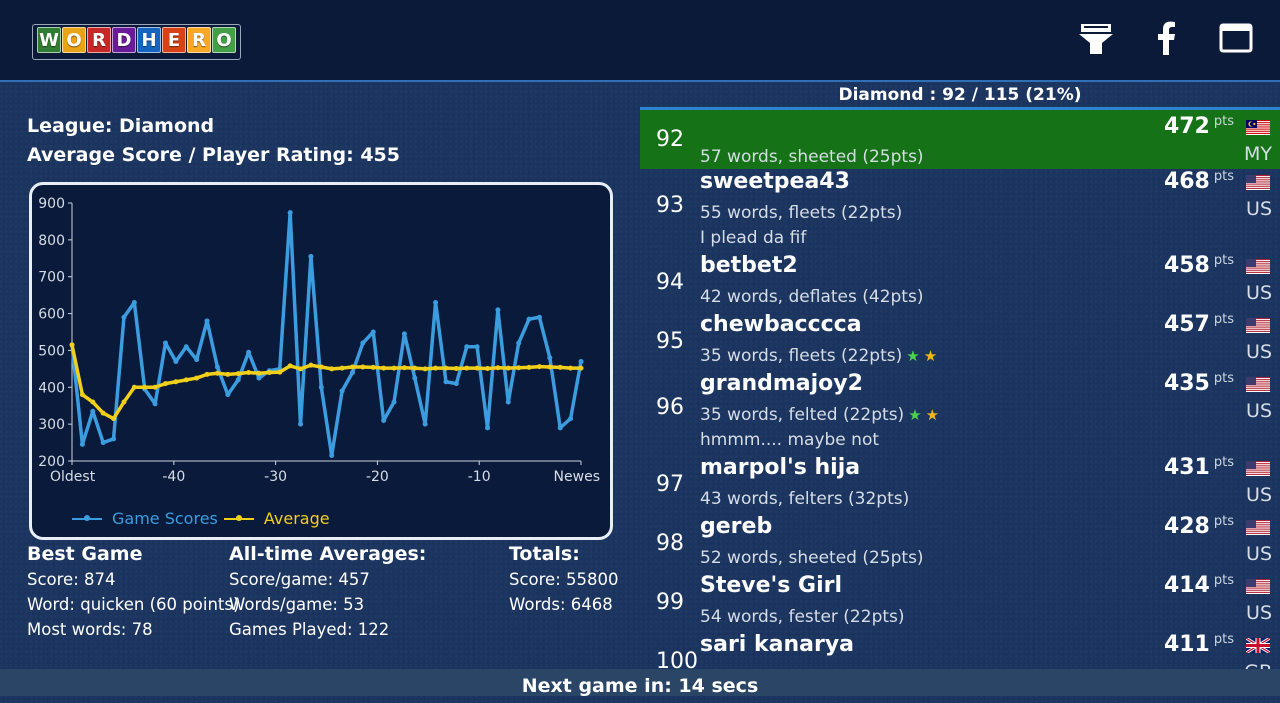 Image resolution: width=1280 pixels, height=703 pixels. Describe the element at coordinates (960, 652) in the screenshot. I see `leaderboard-row: 100 sari kanarya 411 pts GB` at that location.